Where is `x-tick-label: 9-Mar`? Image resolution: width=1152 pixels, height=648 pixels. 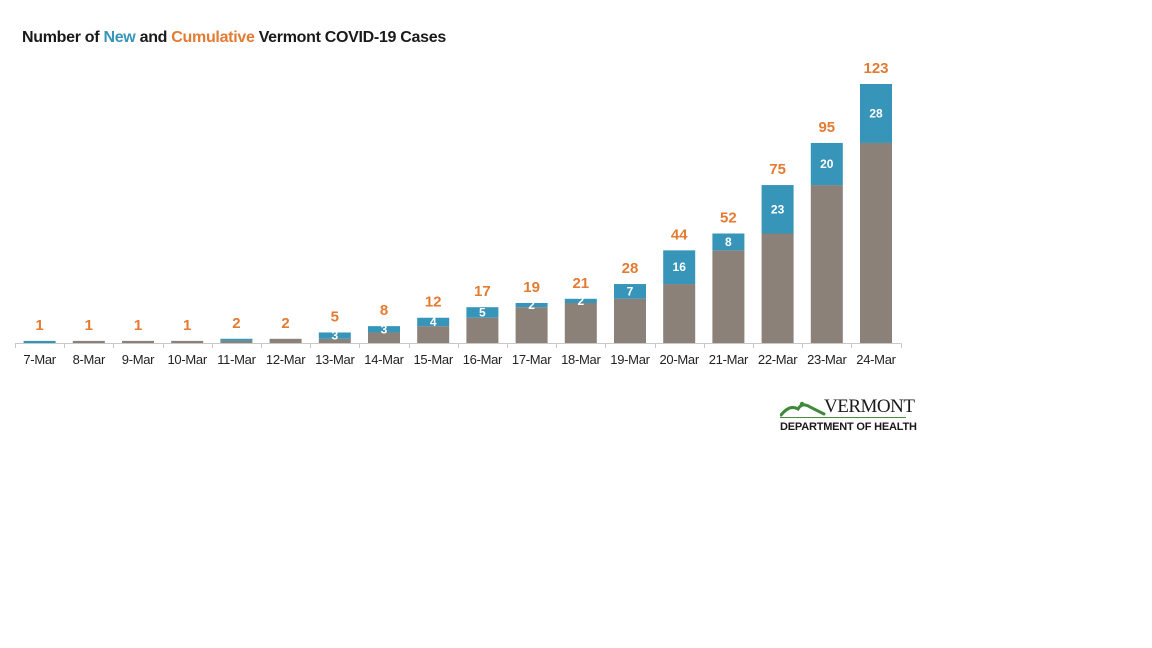 x-tick-label: 9-Mar is located at coordinates (138, 359).